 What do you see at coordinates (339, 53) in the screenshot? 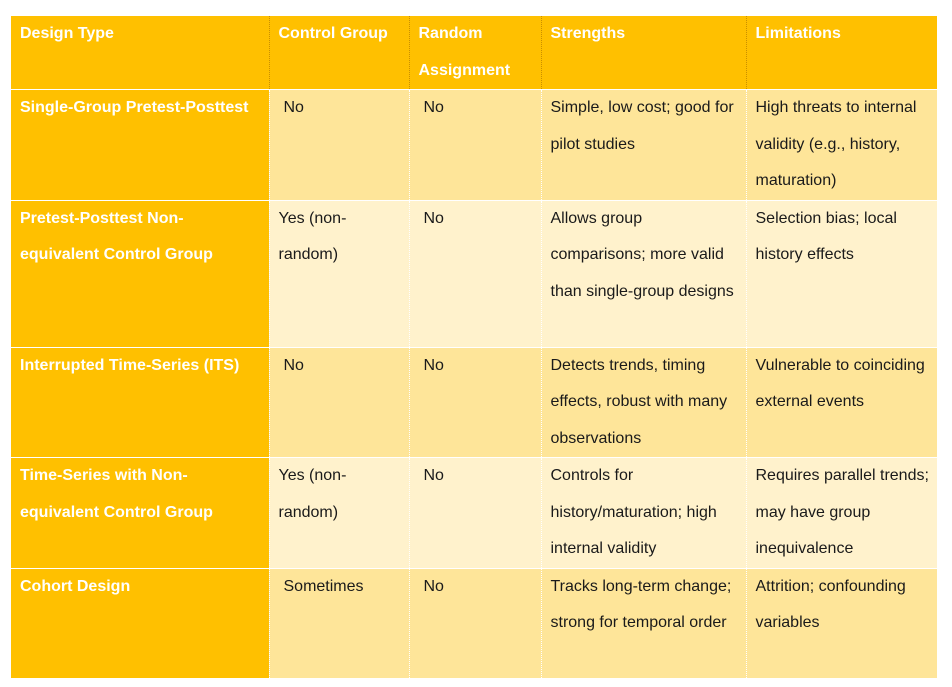
I see `header-control-group: Control Group` at bounding box center [339, 53].